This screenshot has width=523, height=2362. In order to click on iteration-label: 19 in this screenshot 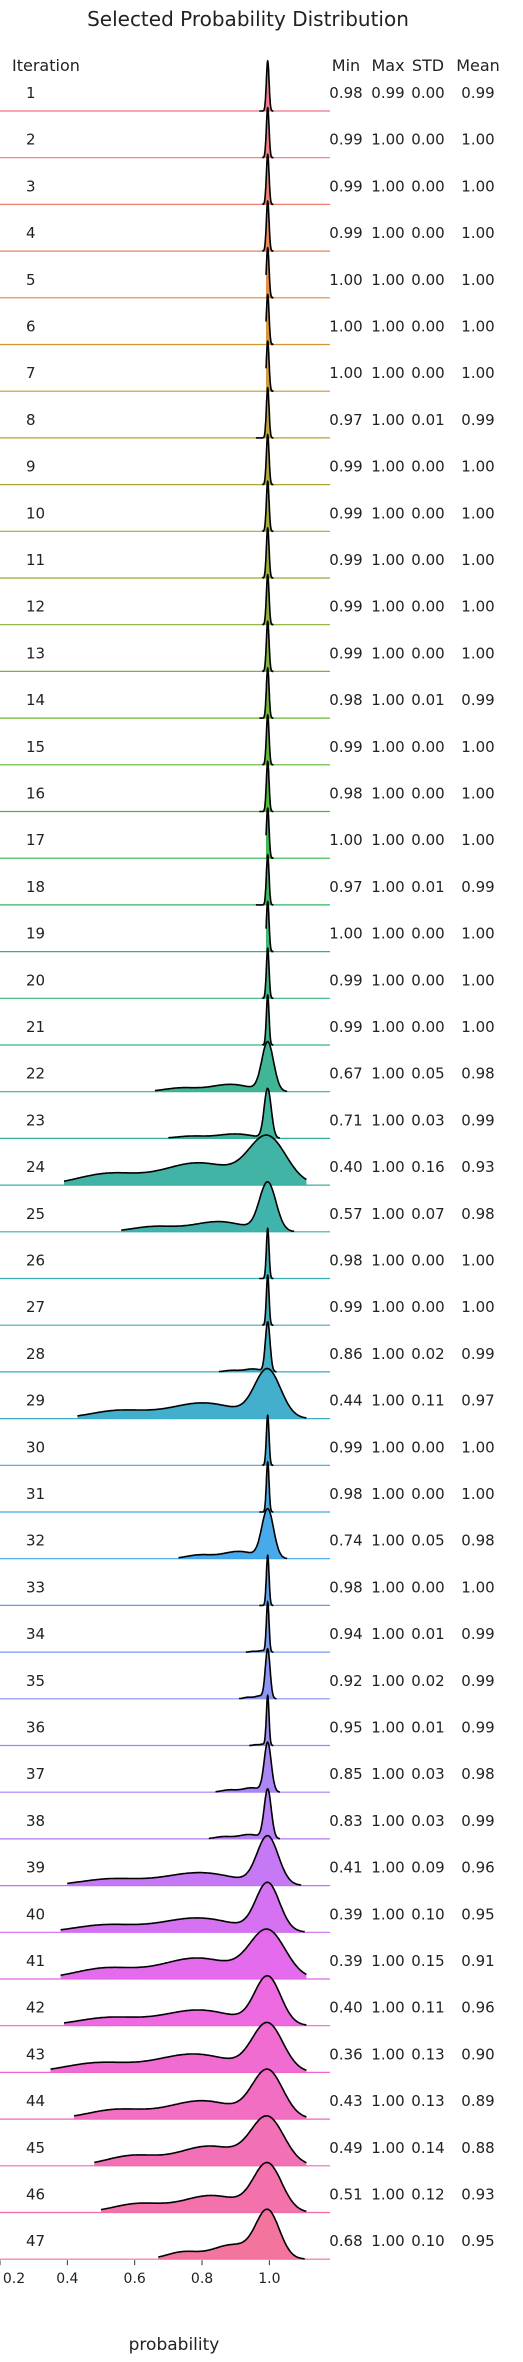, I will do `click(35, 934)`.